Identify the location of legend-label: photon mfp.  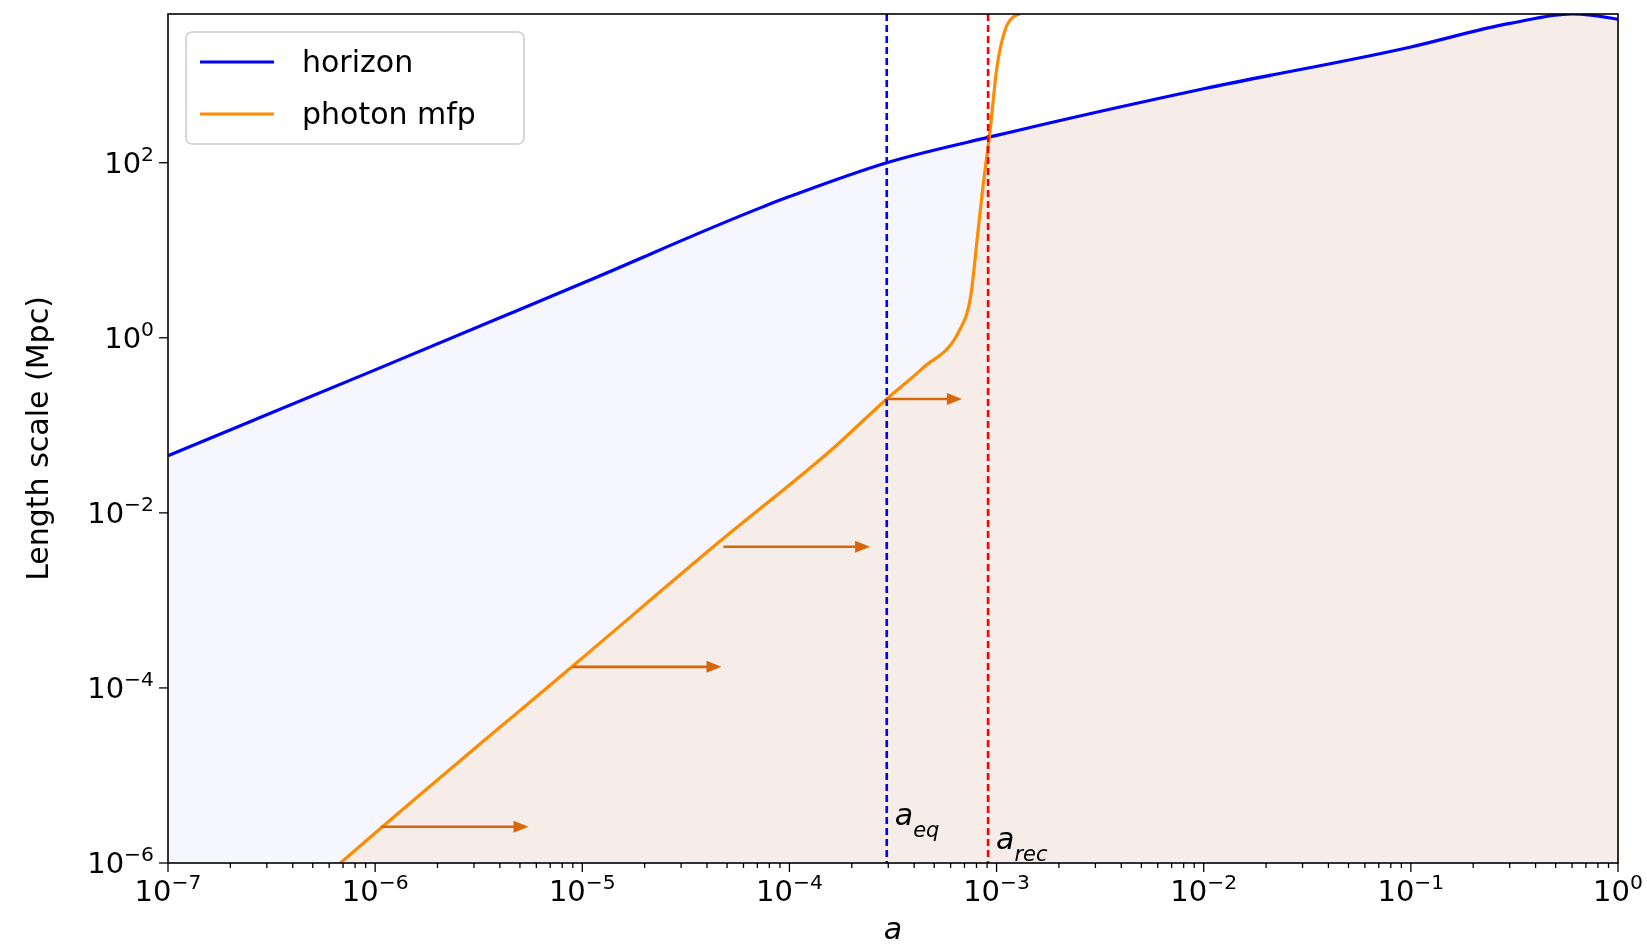
(389, 113).